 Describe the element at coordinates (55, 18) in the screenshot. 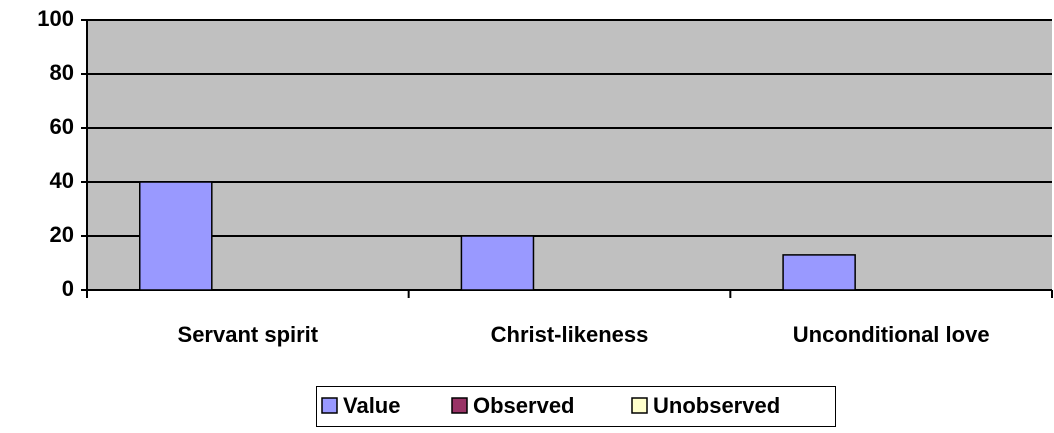

I see `y-tick-label: 100` at that location.